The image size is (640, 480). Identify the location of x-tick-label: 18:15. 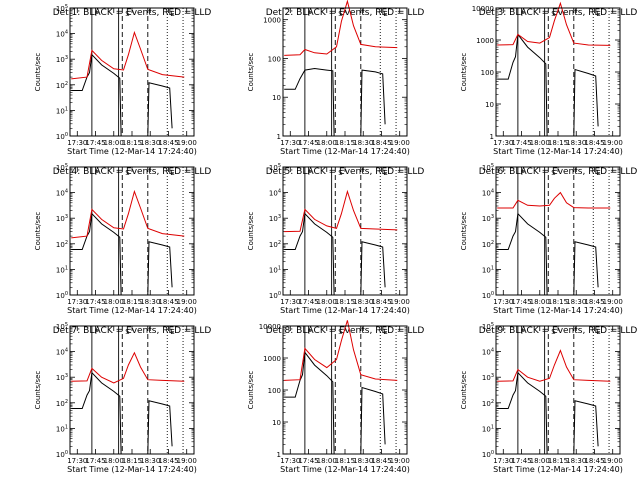
(132, 461).